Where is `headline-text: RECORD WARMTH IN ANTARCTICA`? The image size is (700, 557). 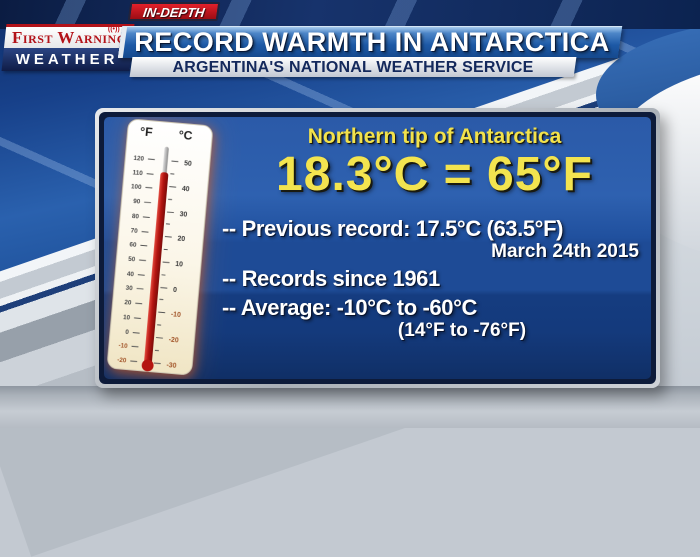
headline-text: RECORD WARMTH IN ANTARCTICA is located at coordinates (372, 42).